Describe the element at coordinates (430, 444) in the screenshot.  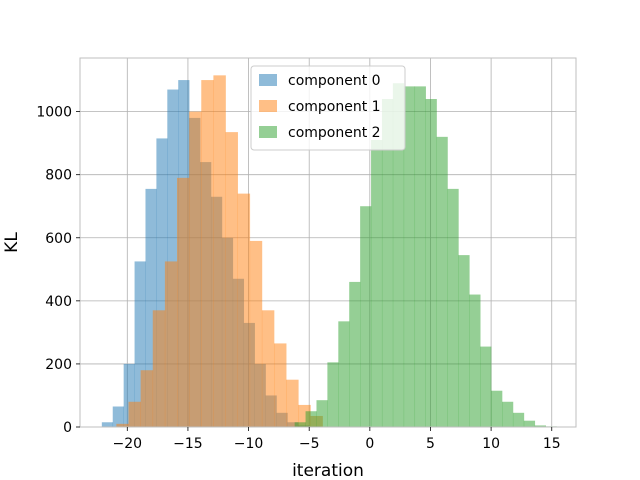
I see `x-tick-label: 5` at that location.